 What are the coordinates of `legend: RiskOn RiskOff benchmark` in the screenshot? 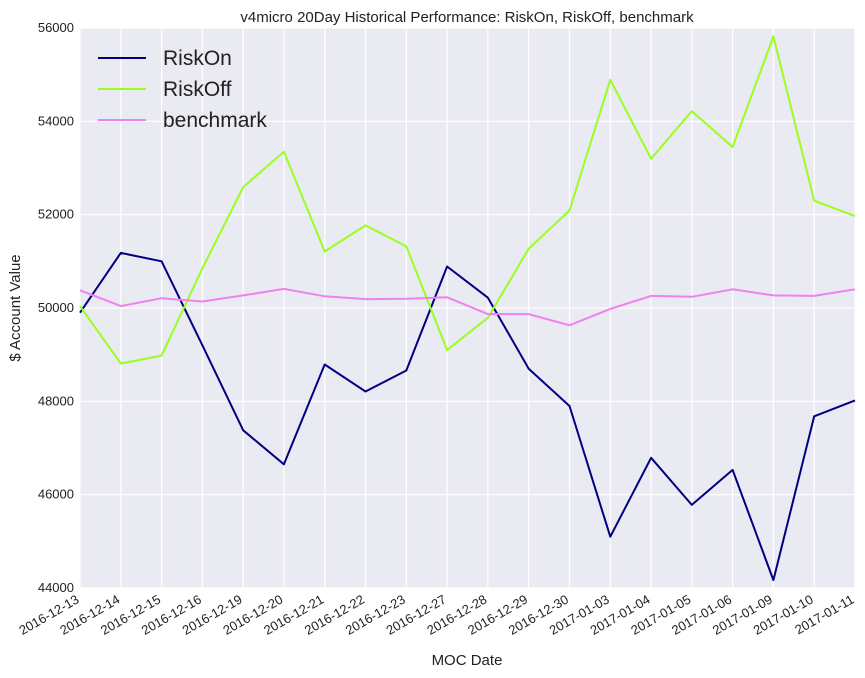 It's located at (182, 89).